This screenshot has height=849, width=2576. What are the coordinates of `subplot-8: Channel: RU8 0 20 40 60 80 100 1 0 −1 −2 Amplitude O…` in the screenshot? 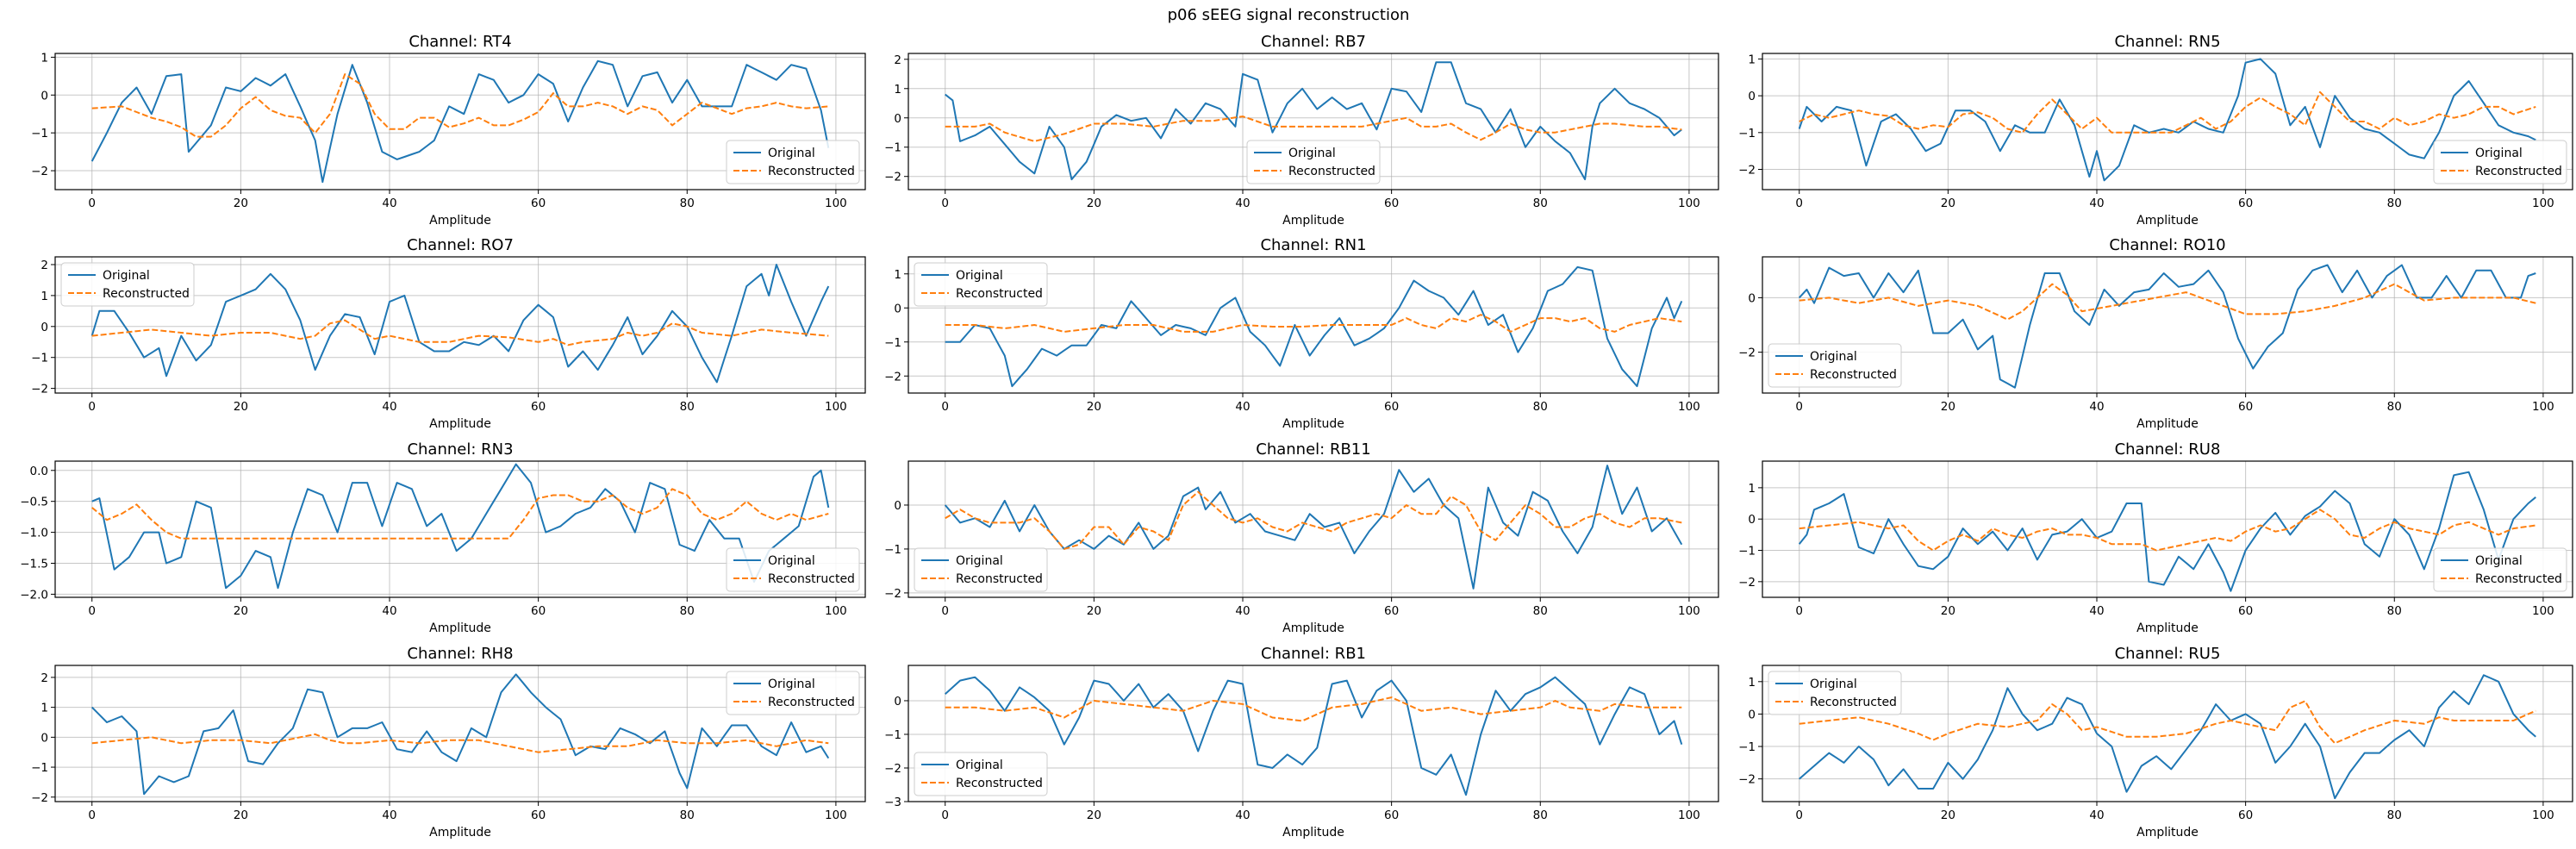 It's located at (2155, 537).